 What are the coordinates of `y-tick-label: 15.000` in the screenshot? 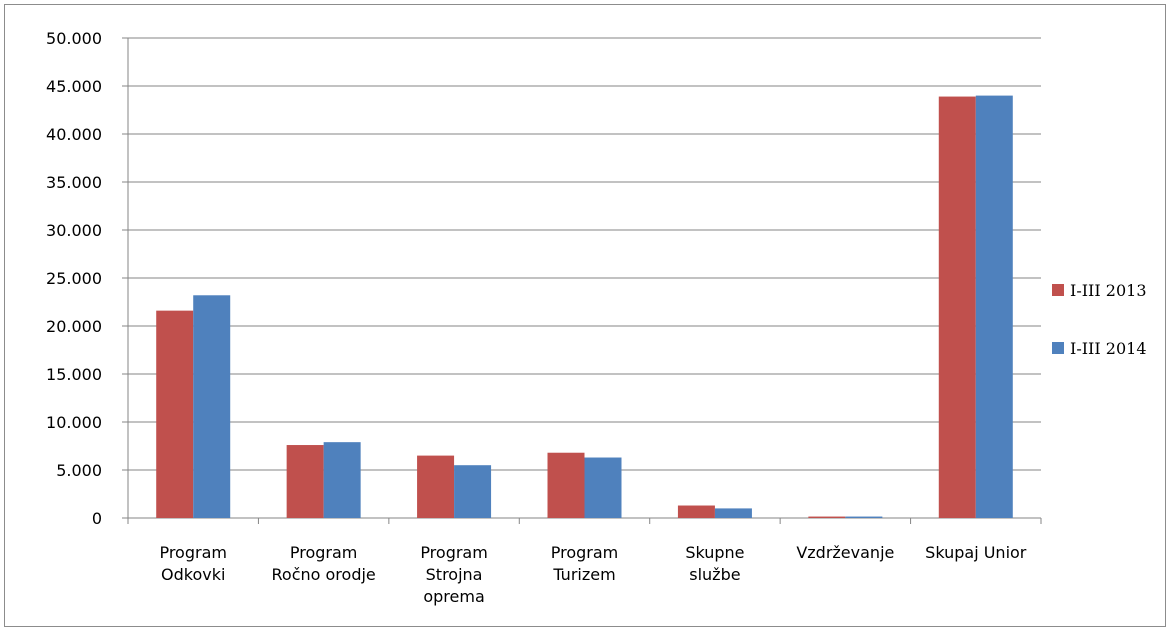 It's located at (74, 374).